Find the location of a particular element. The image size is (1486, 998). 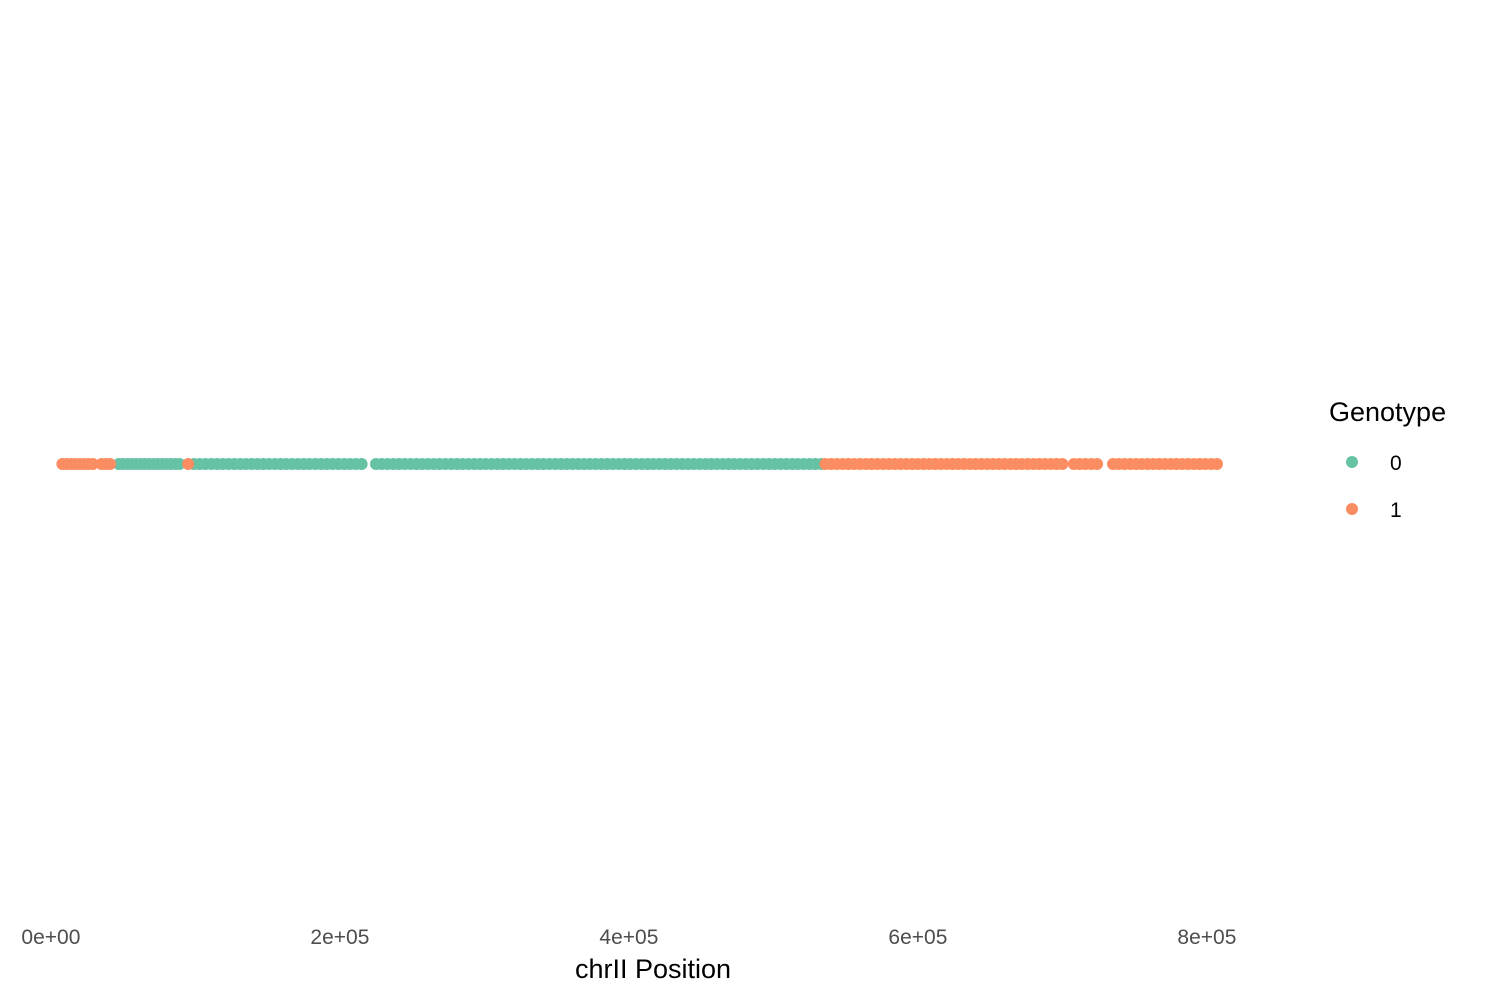

x-tick-label: 4e+05 is located at coordinates (628, 937).